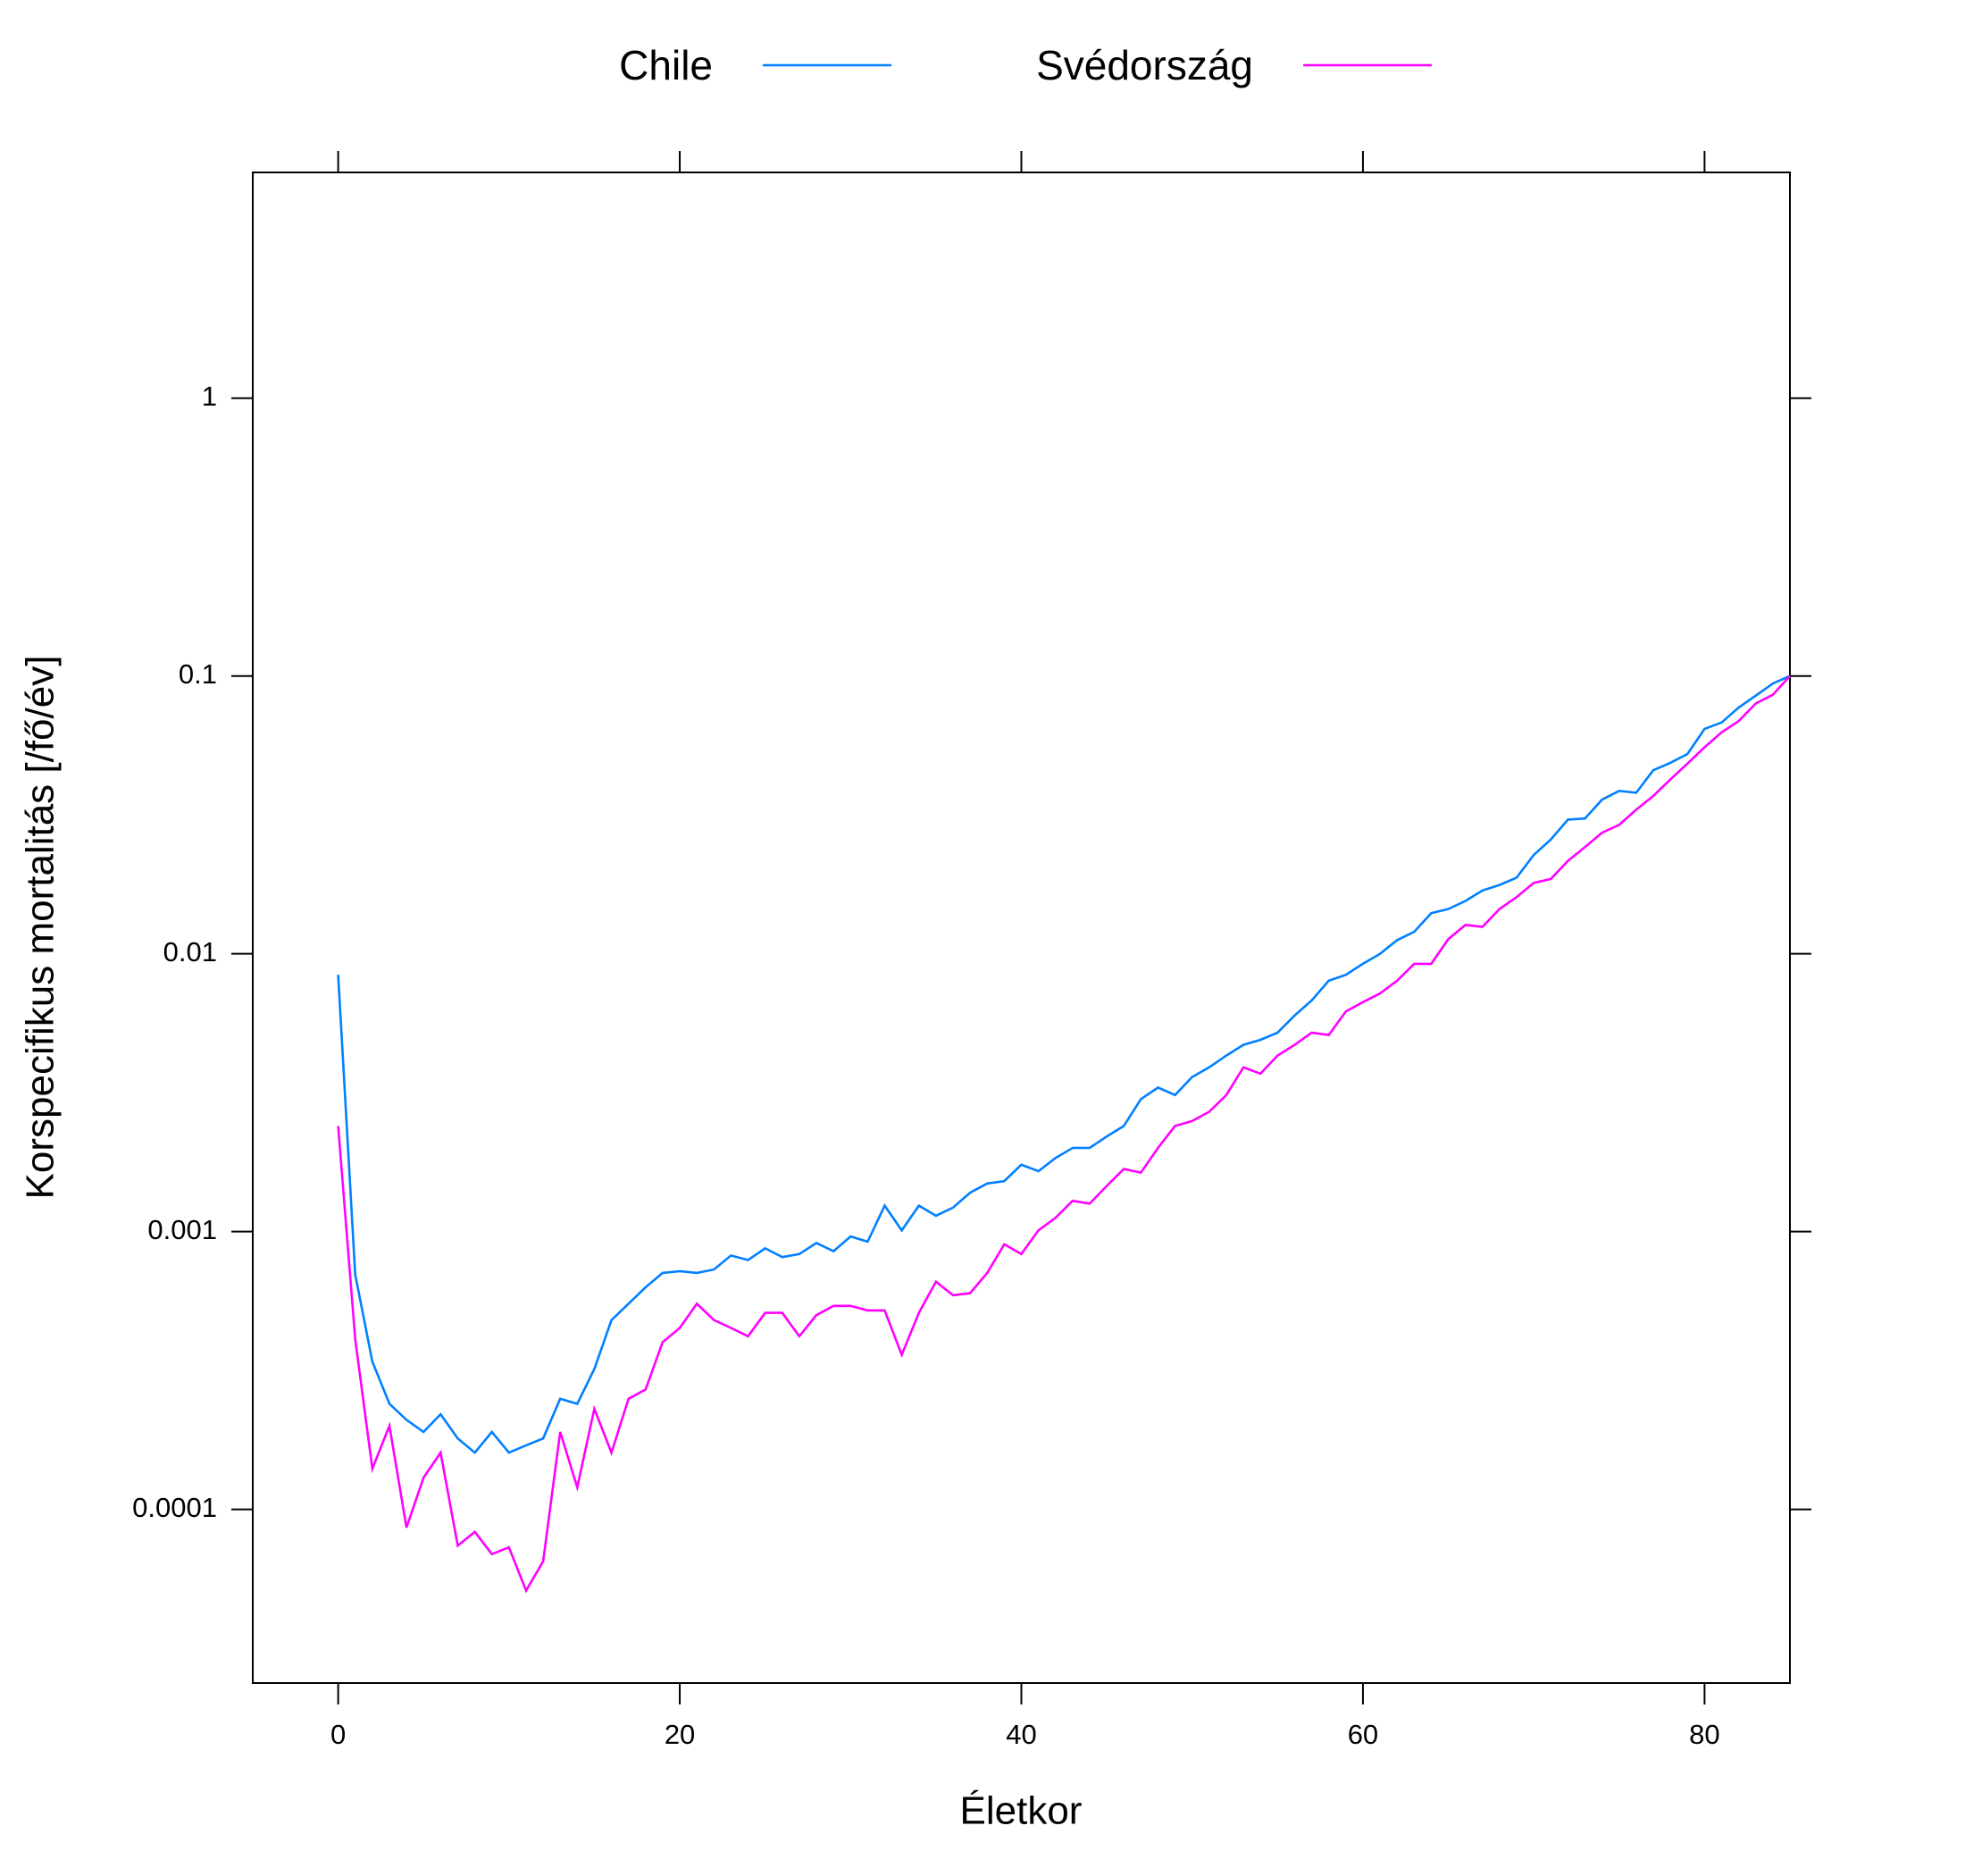 The image size is (1965, 1876). Describe the element at coordinates (209, 396) in the screenshot. I see `y-tick-label: 1` at that location.